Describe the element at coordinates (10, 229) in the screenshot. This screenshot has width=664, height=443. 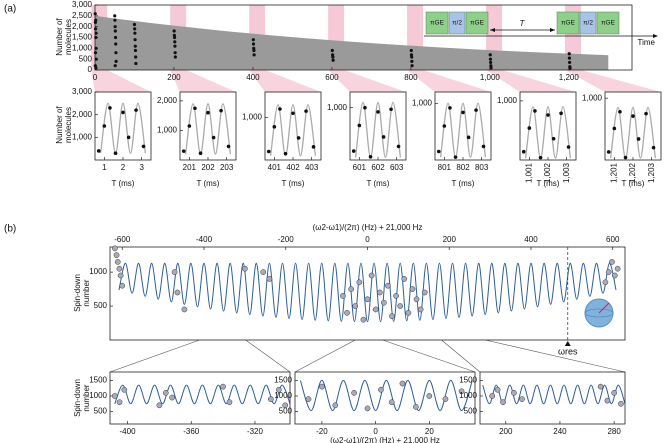
I see `panel-label: (b)` at that location.